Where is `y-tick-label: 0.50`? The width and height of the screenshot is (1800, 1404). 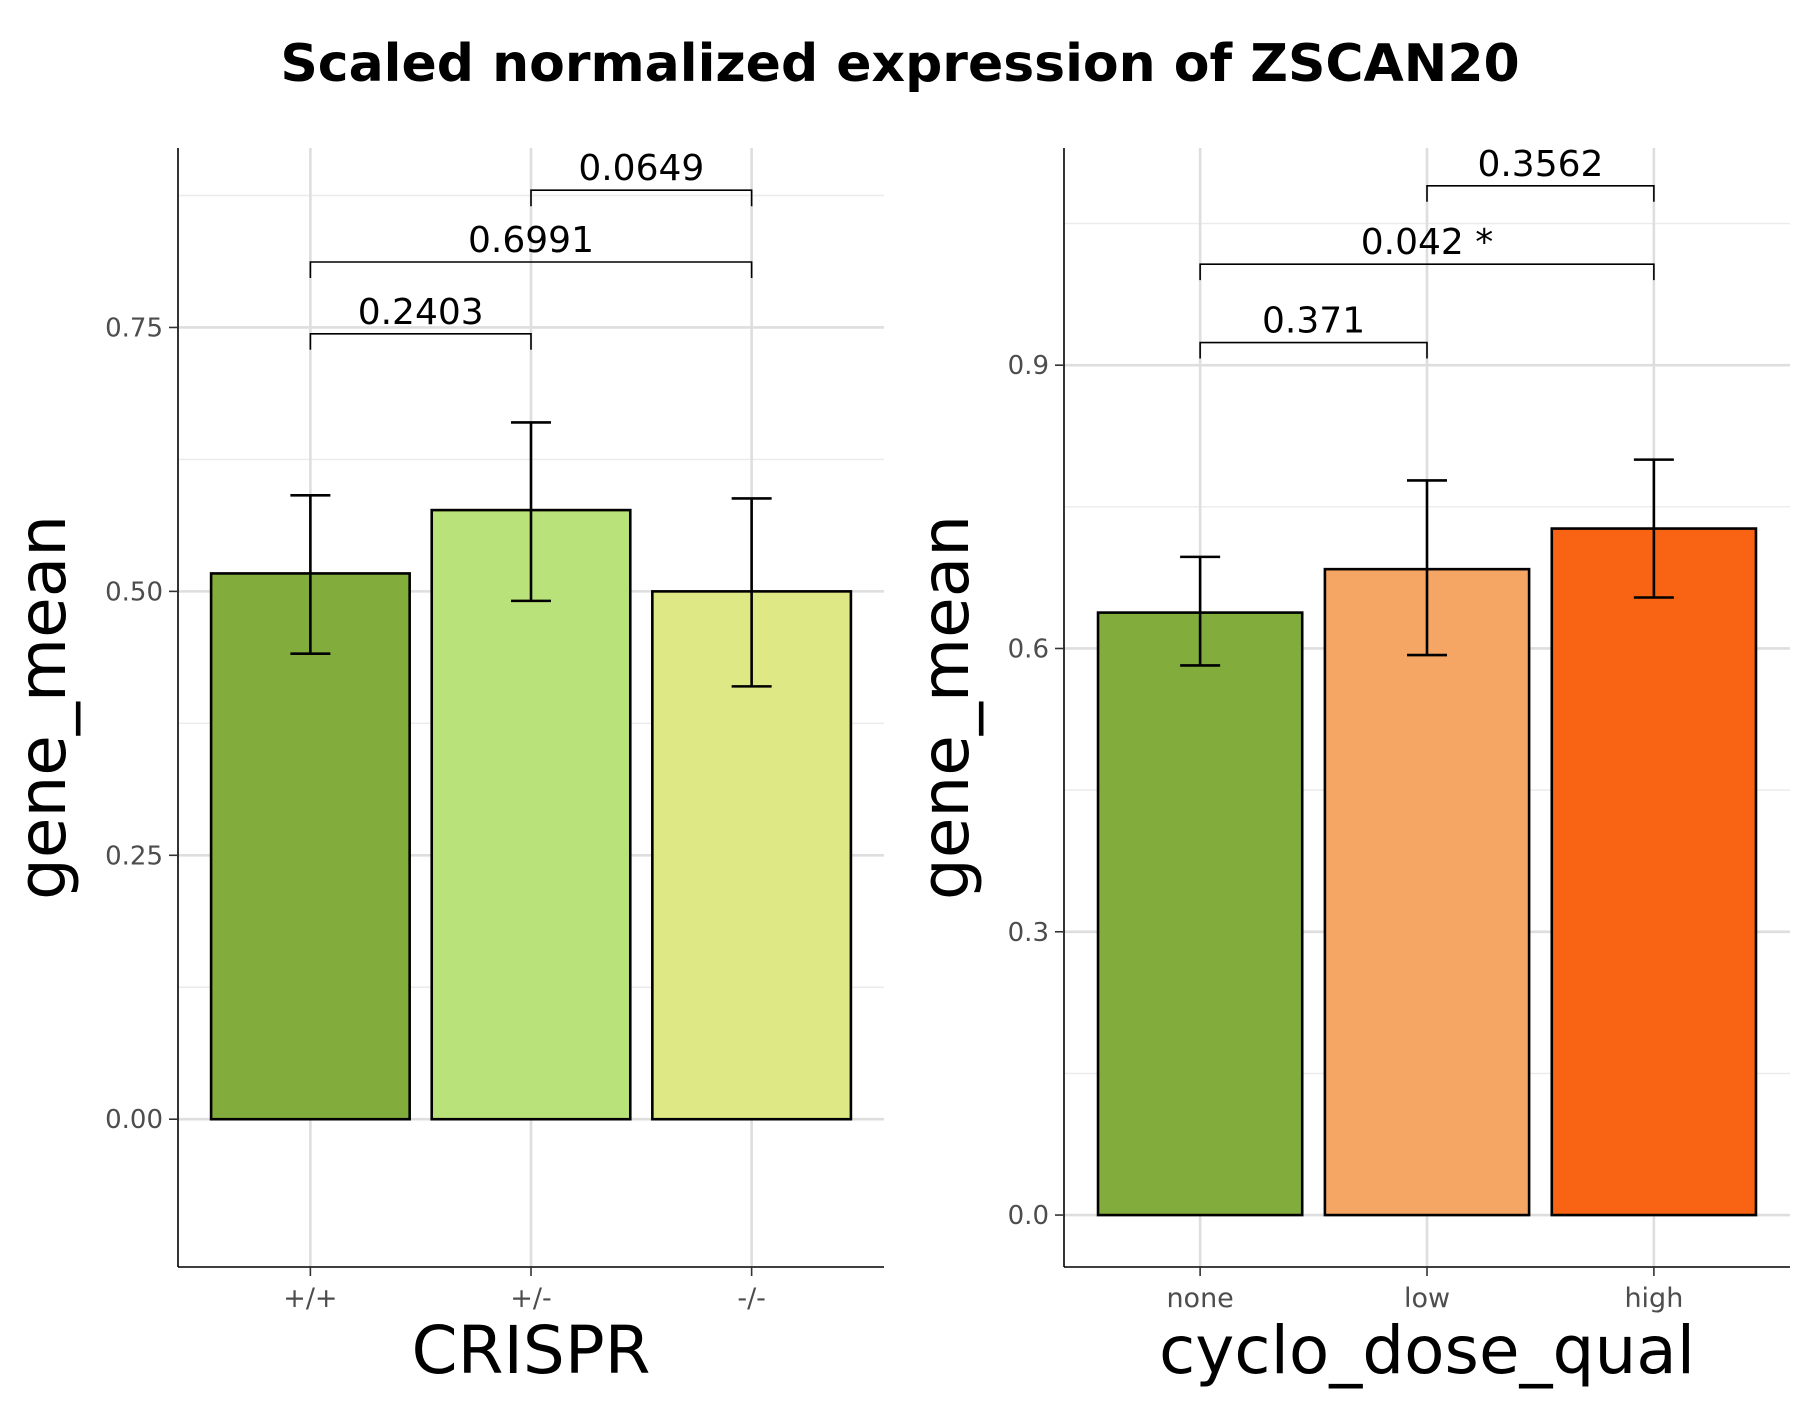 y-tick-label: 0.50 is located at coordinates (134, 592).